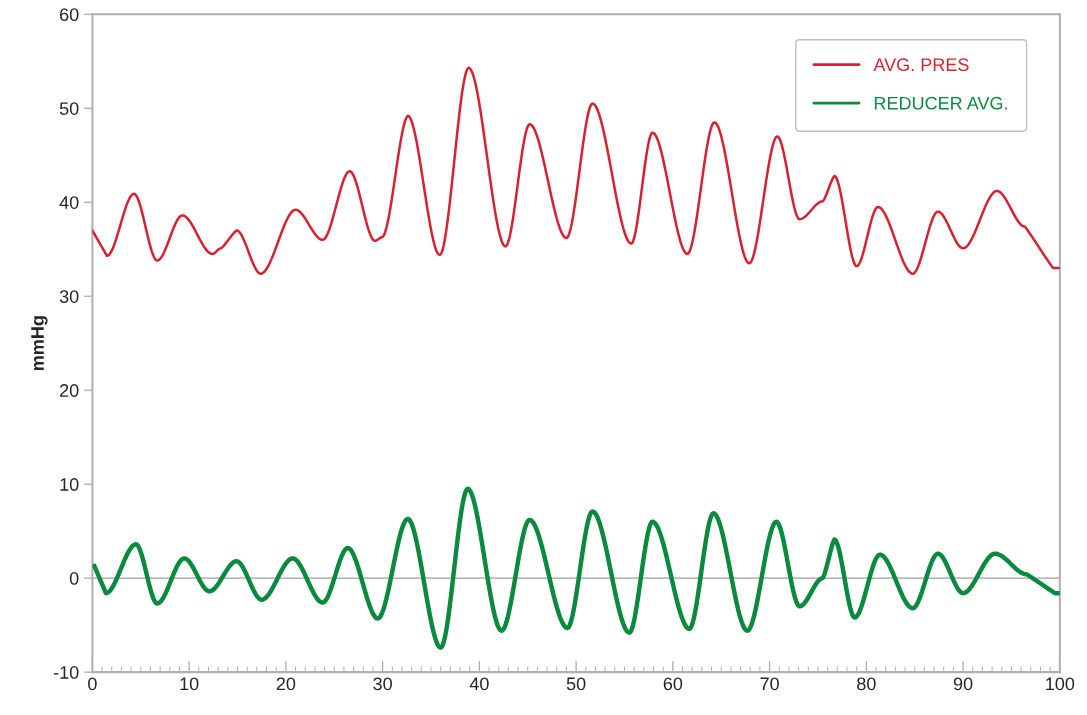 This screenshot has width=1087, height=715. I want to click on y-tick-label: 50, so click(69, 108).